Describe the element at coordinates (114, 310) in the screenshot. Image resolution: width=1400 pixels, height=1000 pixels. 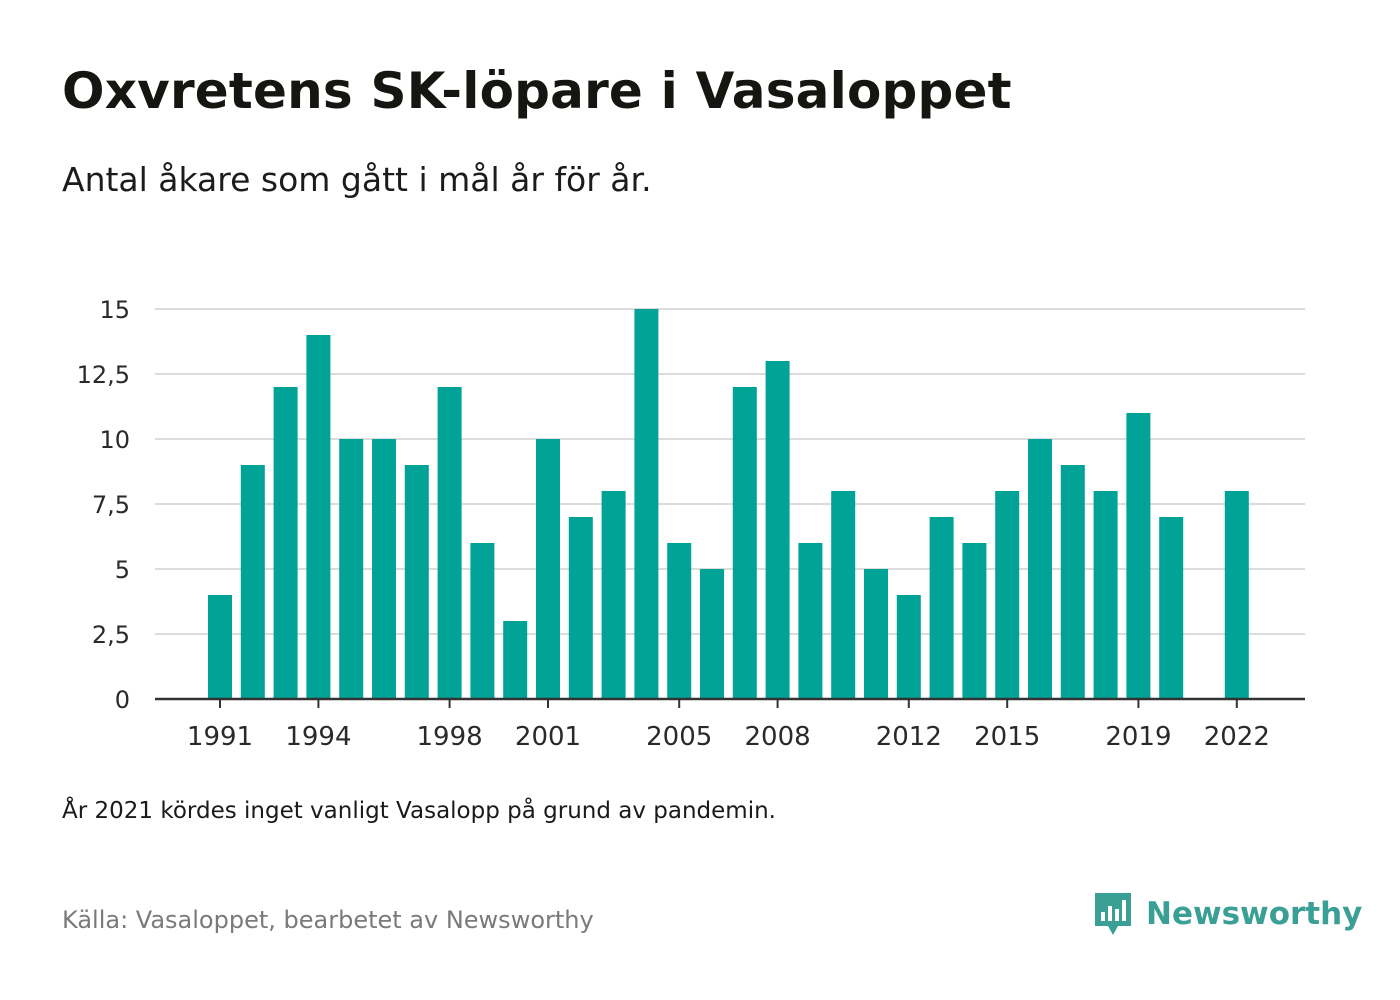
I see `y-tick-label: 15` at that location.